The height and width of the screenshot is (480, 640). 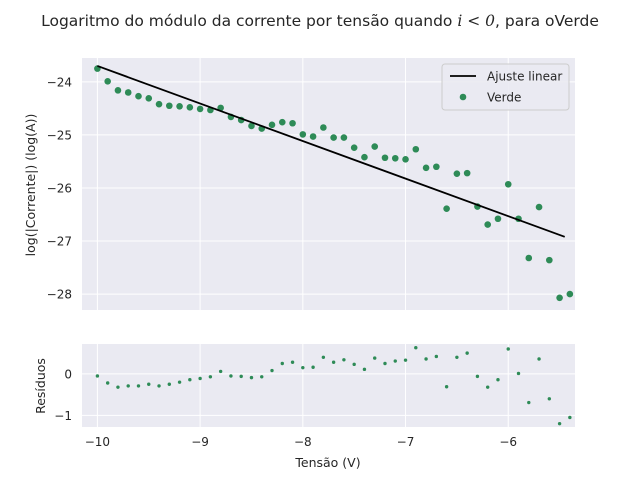 What do you see at coordinates (59, 188) in the screenshot?
I see `main-y-tick-label: −26` at bounding box center [59, 188].